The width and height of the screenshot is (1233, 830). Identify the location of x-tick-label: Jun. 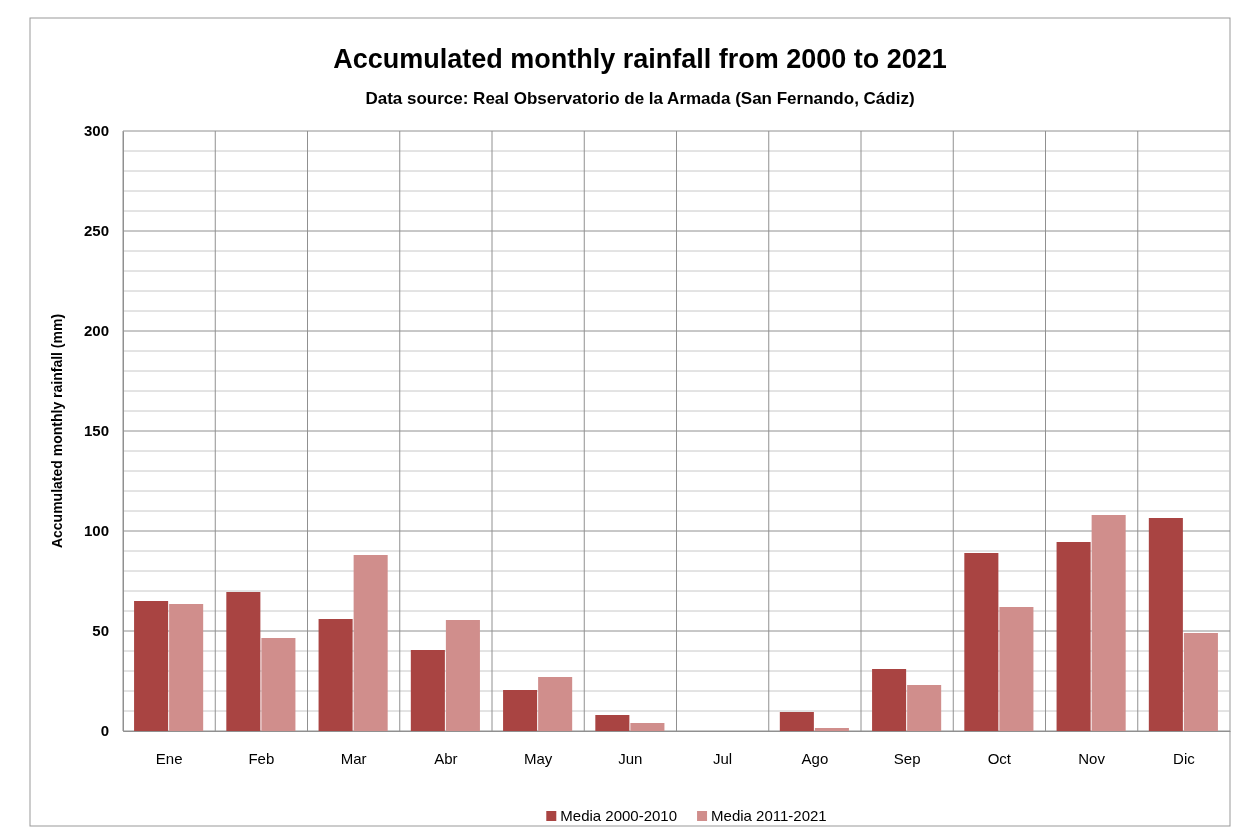
(630, 758).